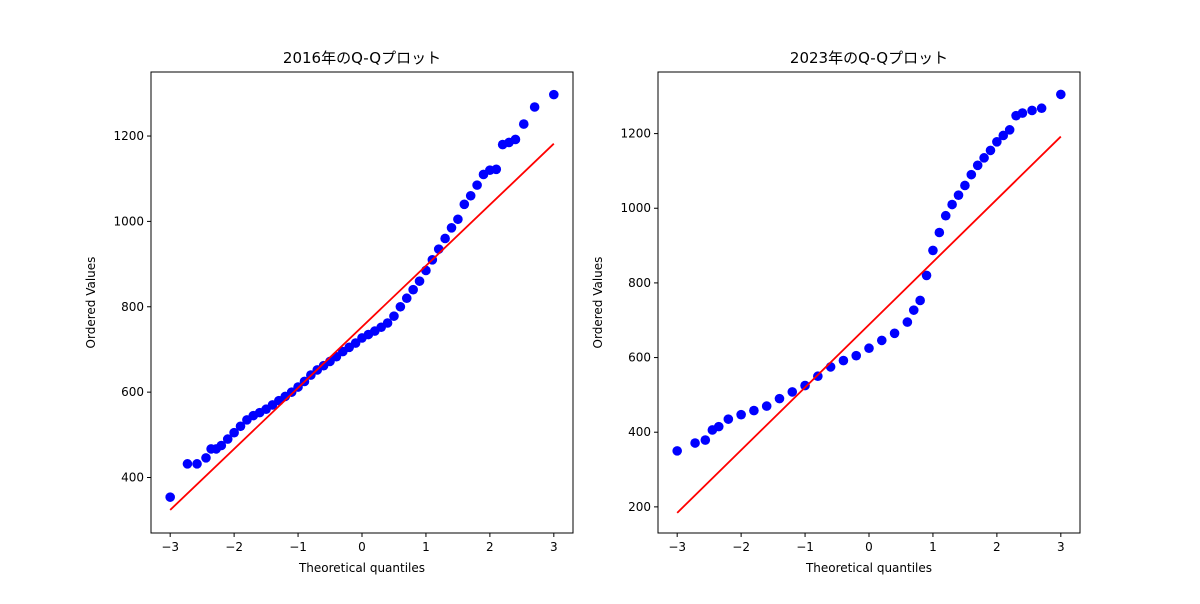  Describe the element at coordinates (639, 358) in the screenshot. I see `y-tick-label: 600` at that location.